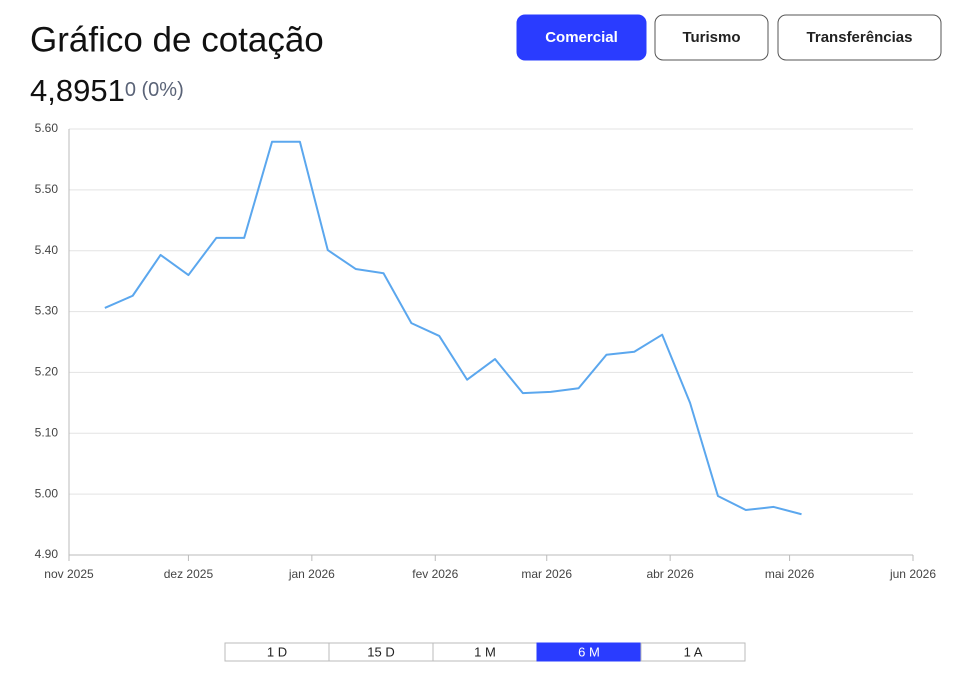 The image size is (969, 681). I want to click on tab-label: Comercial, so click(581, 37).